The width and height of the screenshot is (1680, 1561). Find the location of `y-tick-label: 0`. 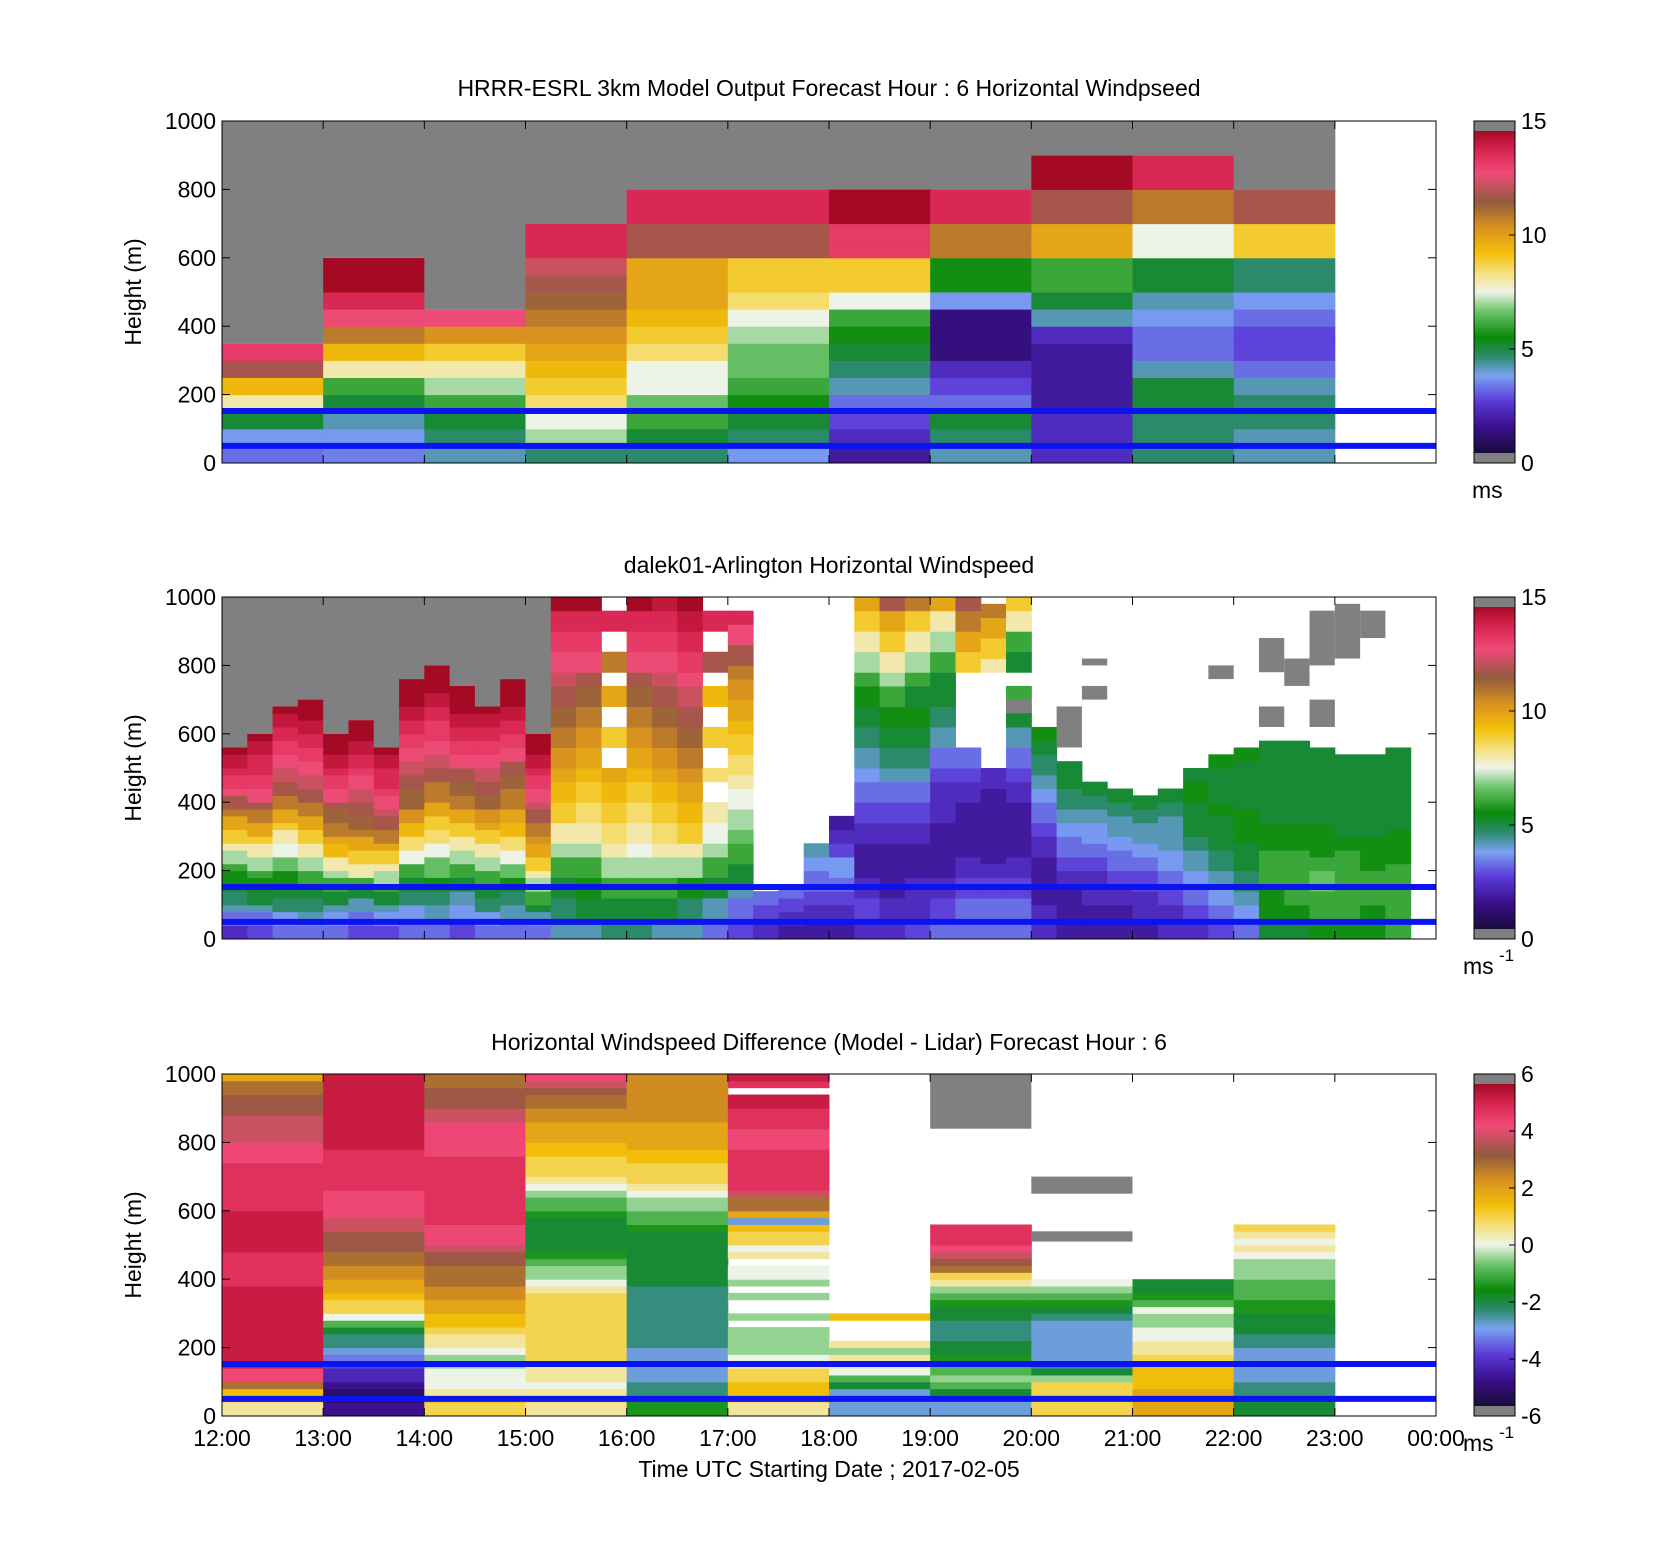

y-tick-label: 0 is located at coordinates (209, 463).